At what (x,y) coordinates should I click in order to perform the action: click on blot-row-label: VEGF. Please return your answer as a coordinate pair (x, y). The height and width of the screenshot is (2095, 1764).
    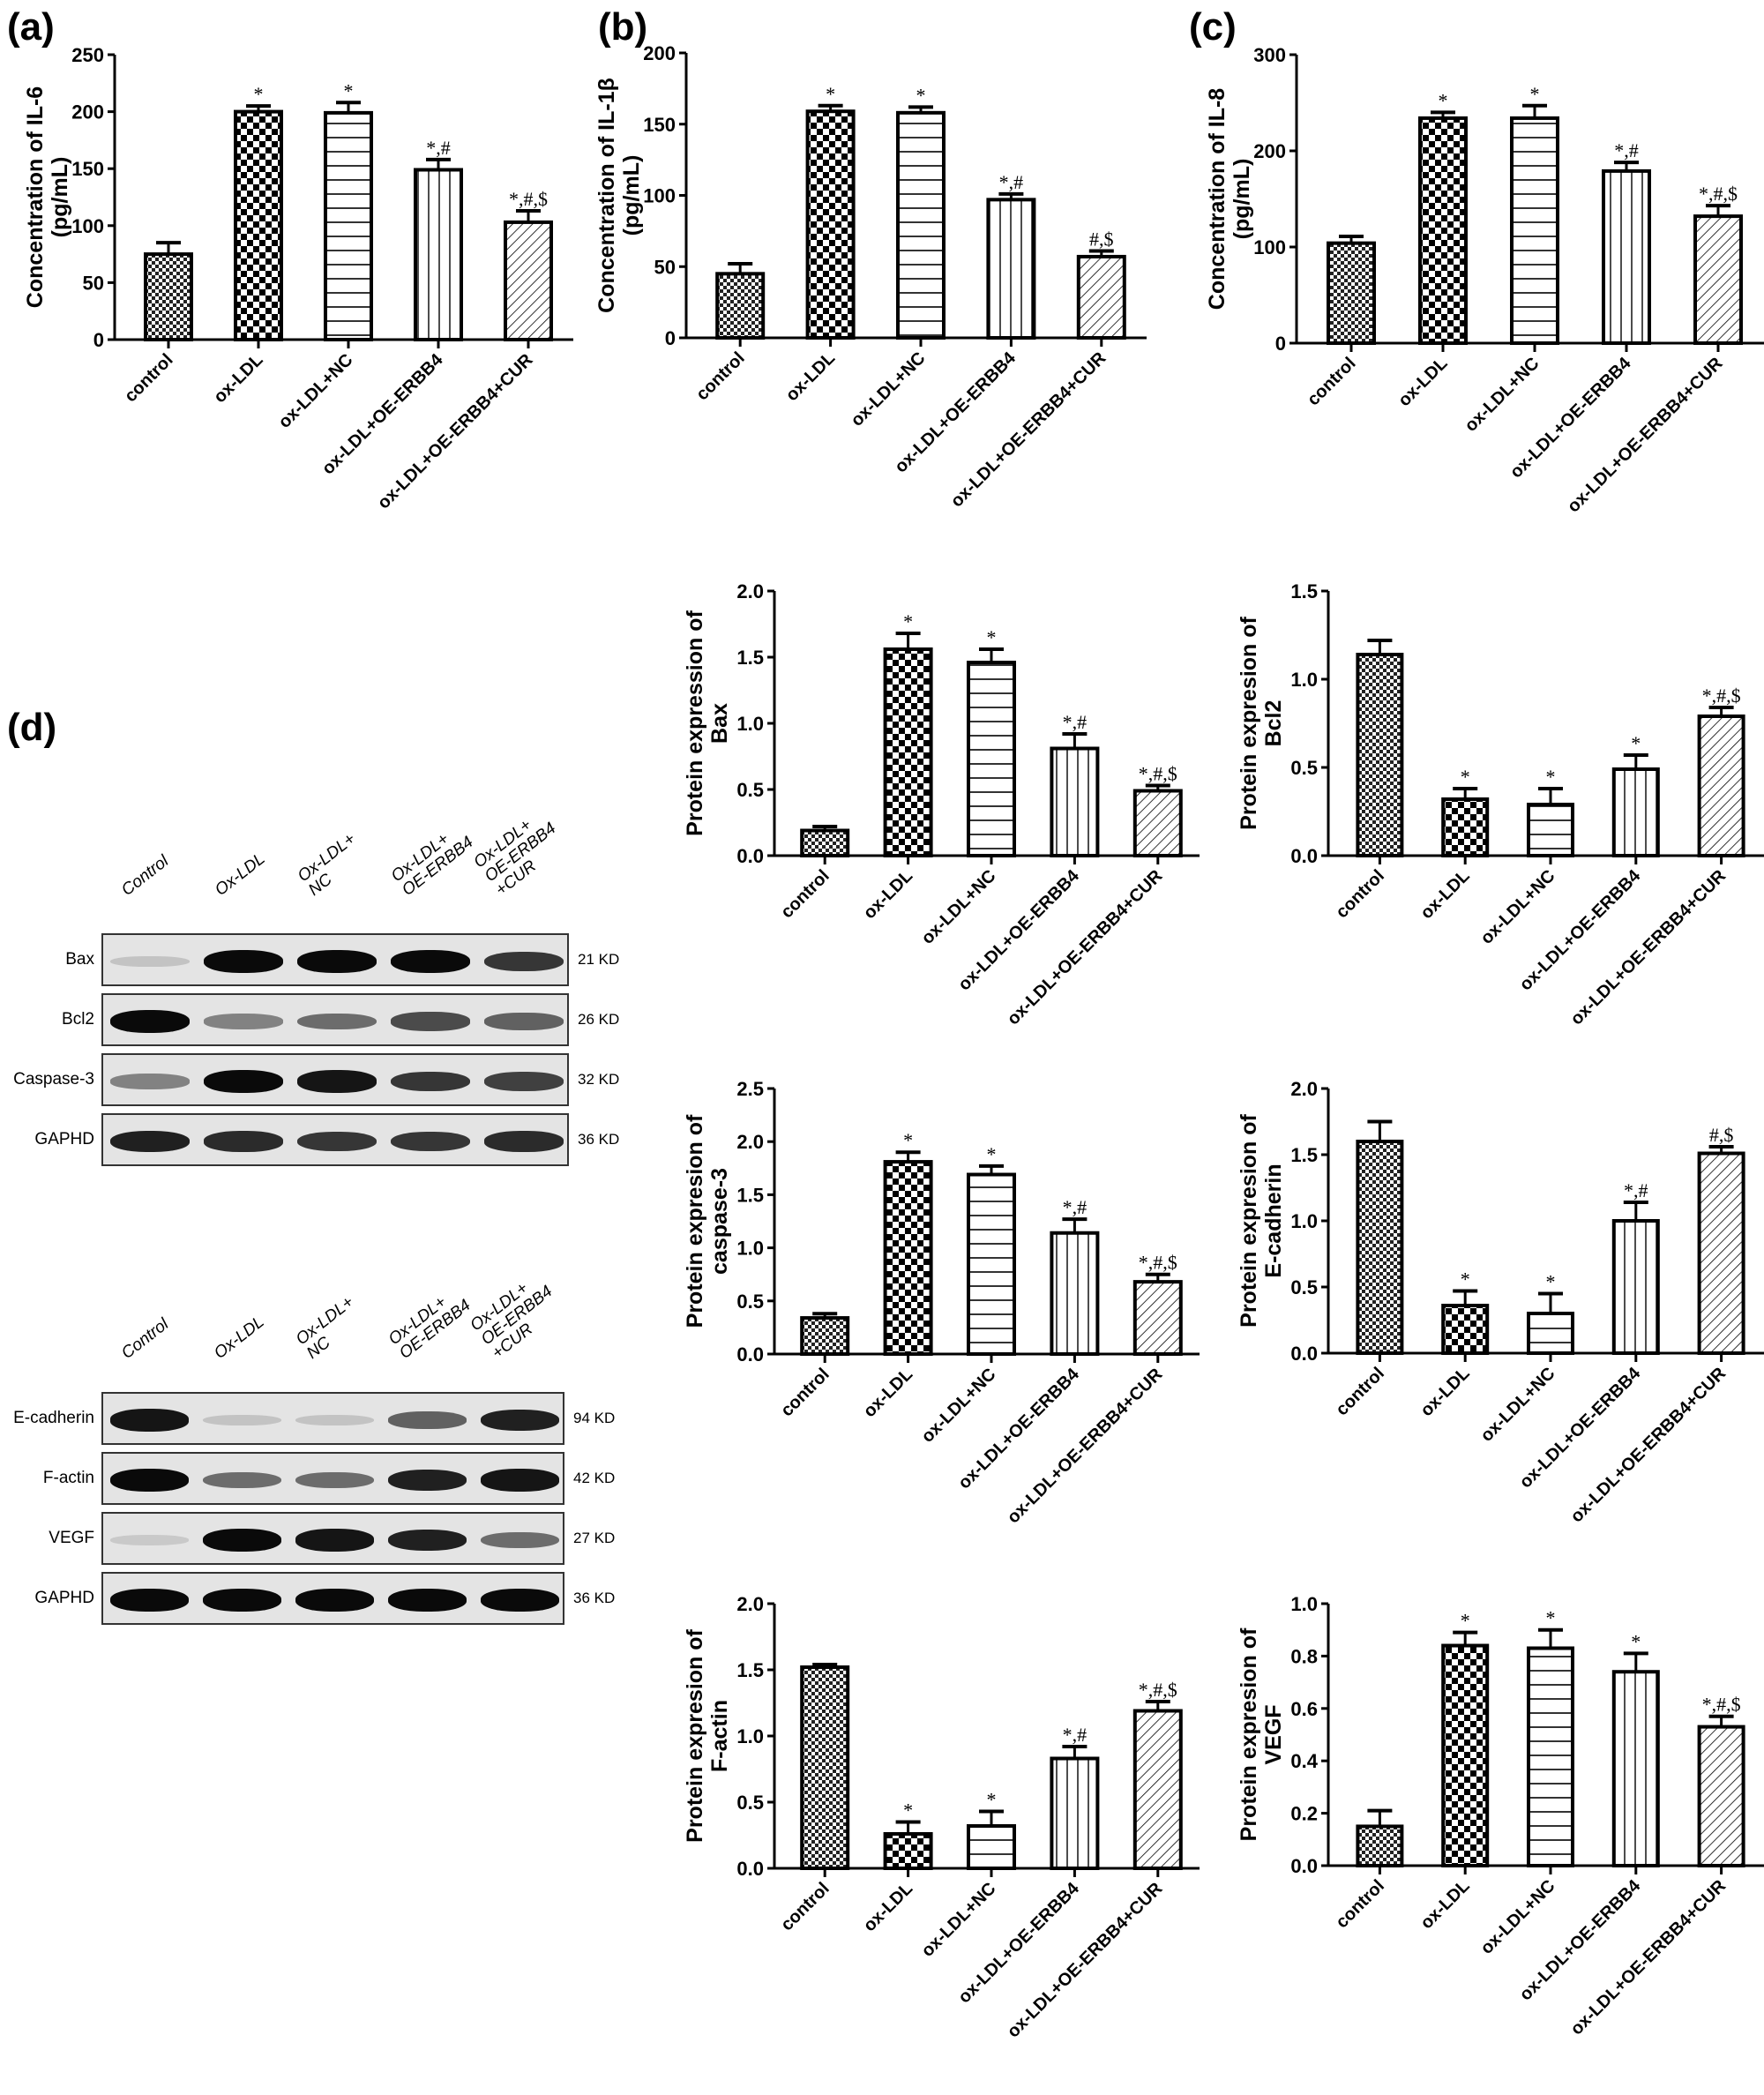
    Looking at the image, I should click on (71, 1538).